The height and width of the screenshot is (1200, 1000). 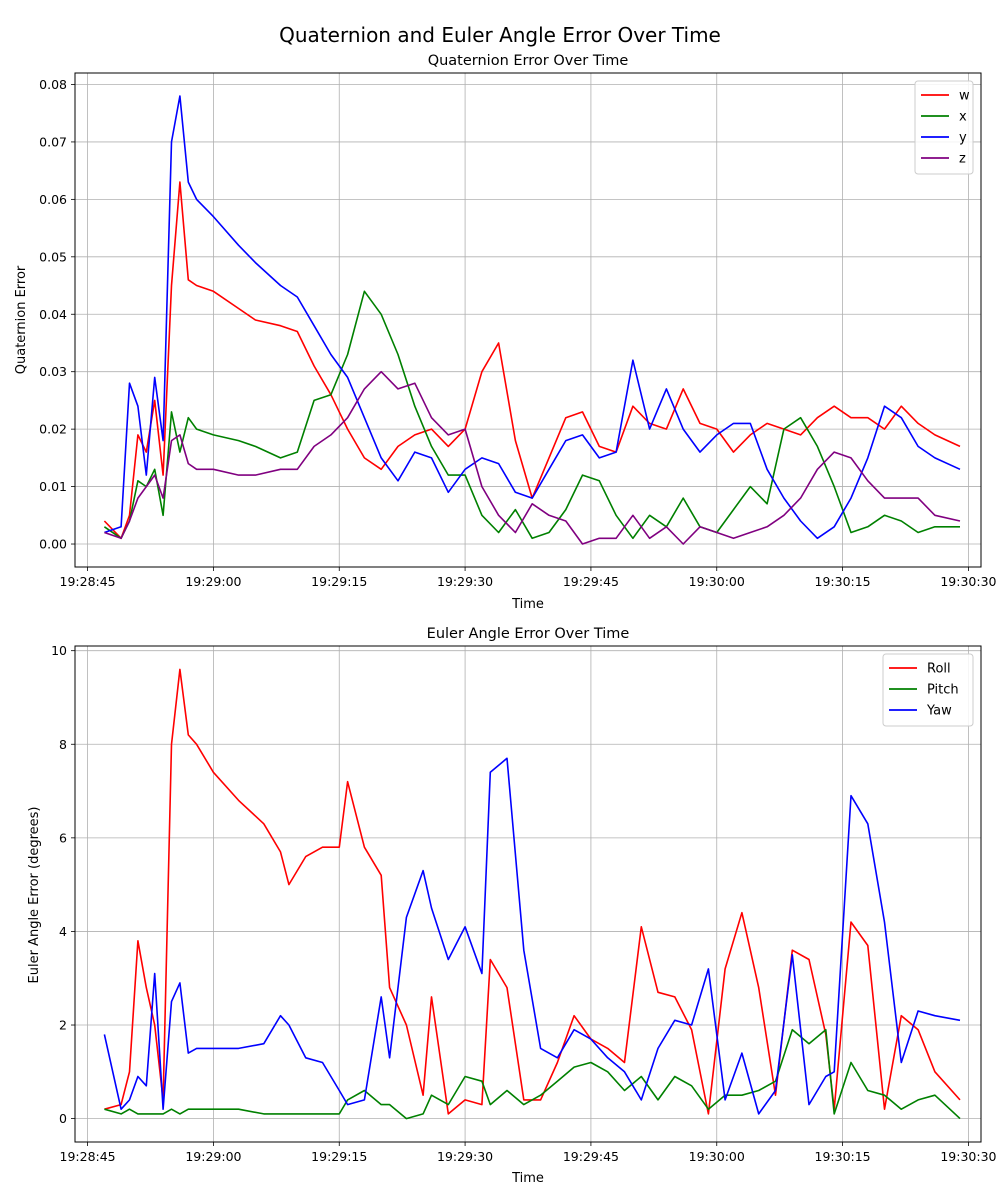 What do you see at coordinates (532, 457) in the screenshot?
I see `series-line-z` at bounding box center [532, 457].